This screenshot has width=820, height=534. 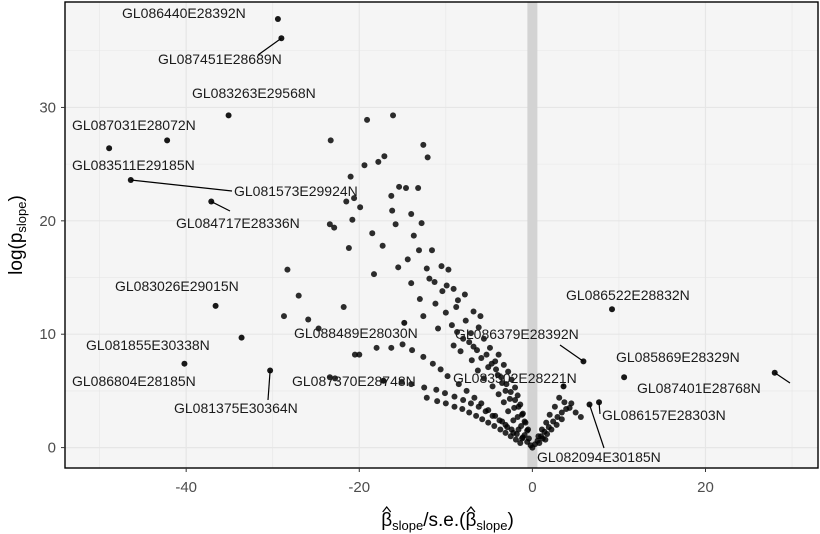 I want to click on point-label: GL085869E28329N, so click(x=678, y=357).